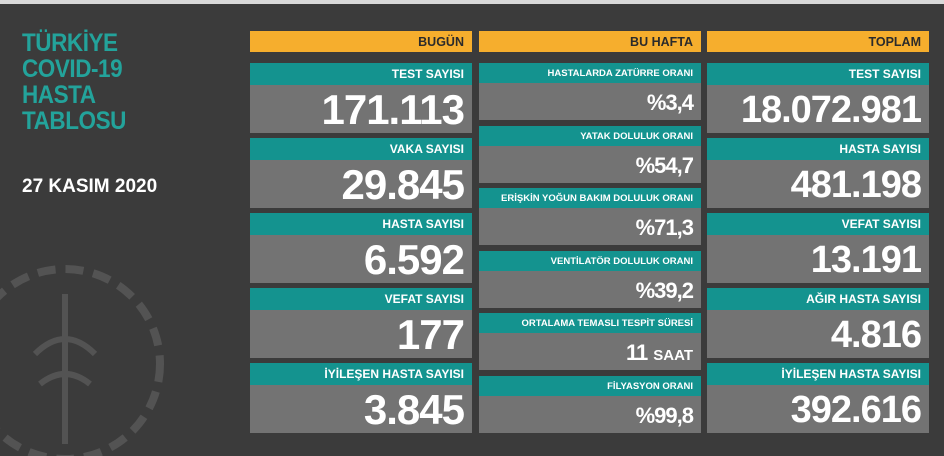  I want to click on stat-cell: İYİLEŞEN HASTA SAYISI 3.845, so click(361, 398).